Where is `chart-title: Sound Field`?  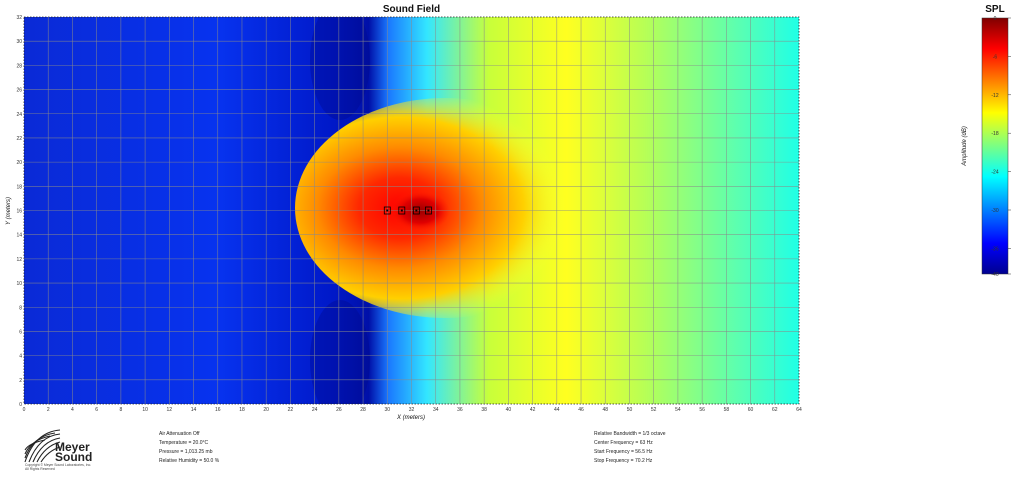 chart-title: Sound Field is located at coordinates (411, 9).